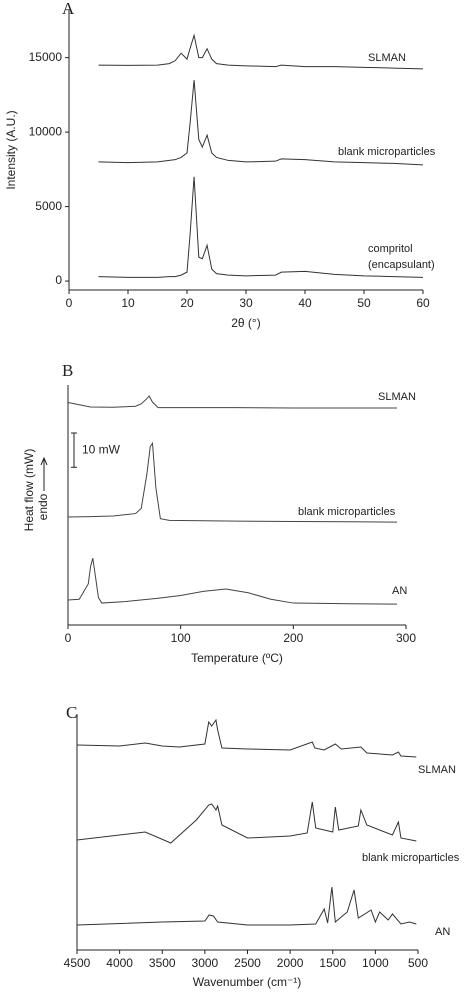  What do you see at coordinates (119, 963) in the screenshot?
I see `x-tick-label: 4000` at bounding box center [119, 963].